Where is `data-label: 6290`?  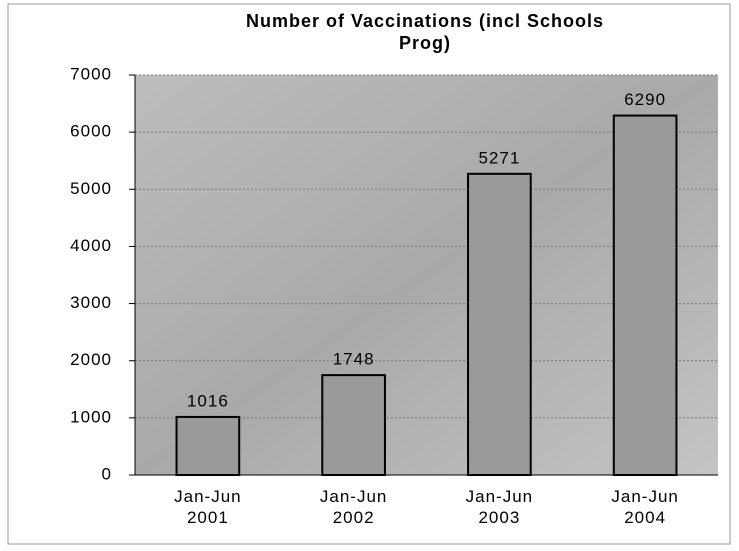
data-label: 6290 is located at coordinates (645, 99).